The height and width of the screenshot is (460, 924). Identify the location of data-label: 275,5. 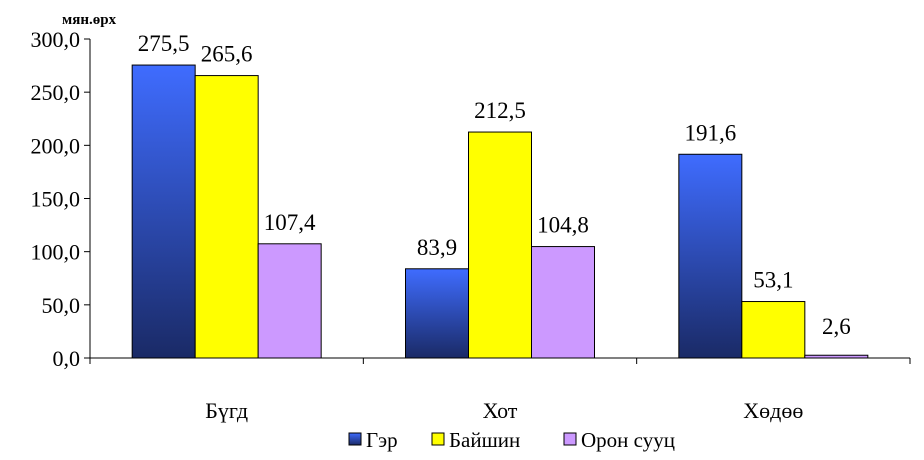
(164, 43).